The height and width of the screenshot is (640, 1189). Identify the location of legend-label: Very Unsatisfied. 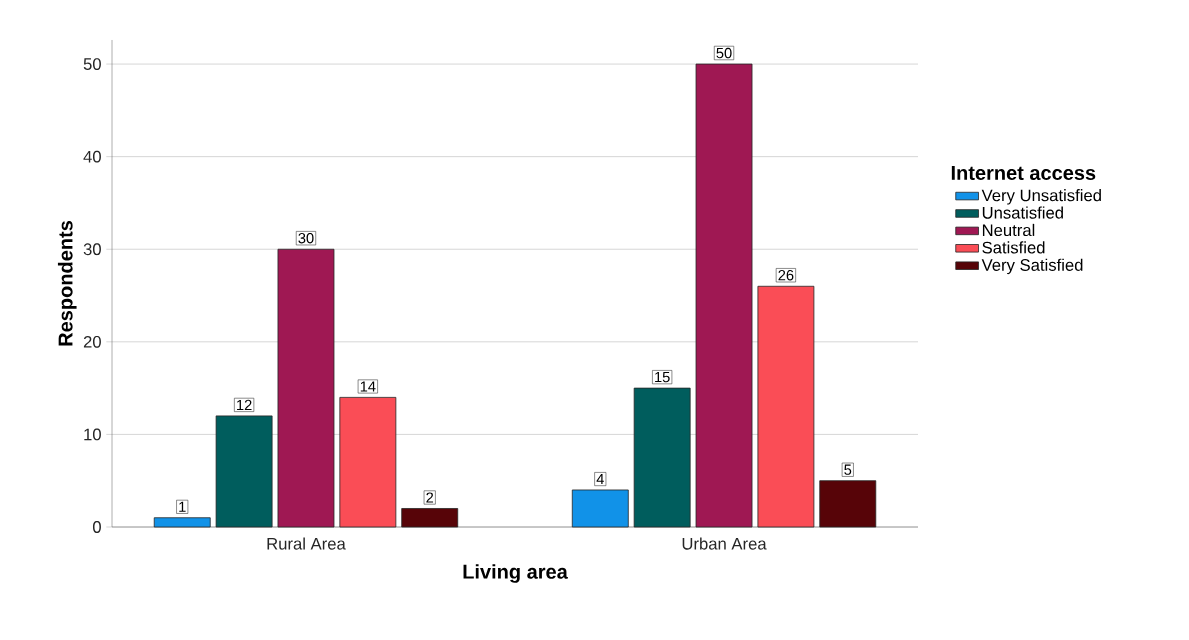
(1041, 197).